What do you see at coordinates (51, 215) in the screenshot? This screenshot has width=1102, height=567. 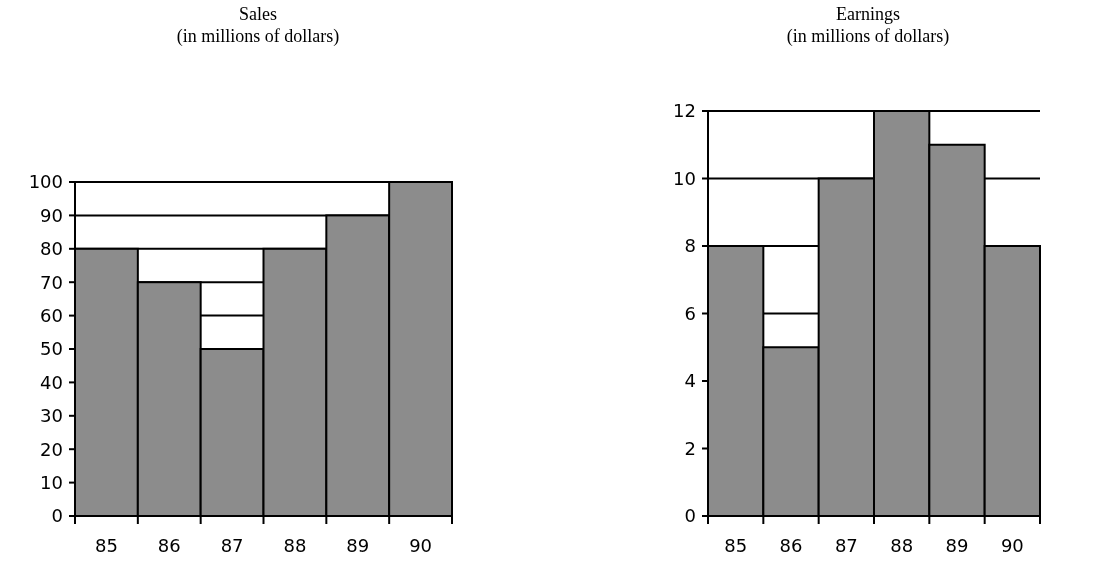 I see `y-tick-label: 90` at bounding box center [51, 215].